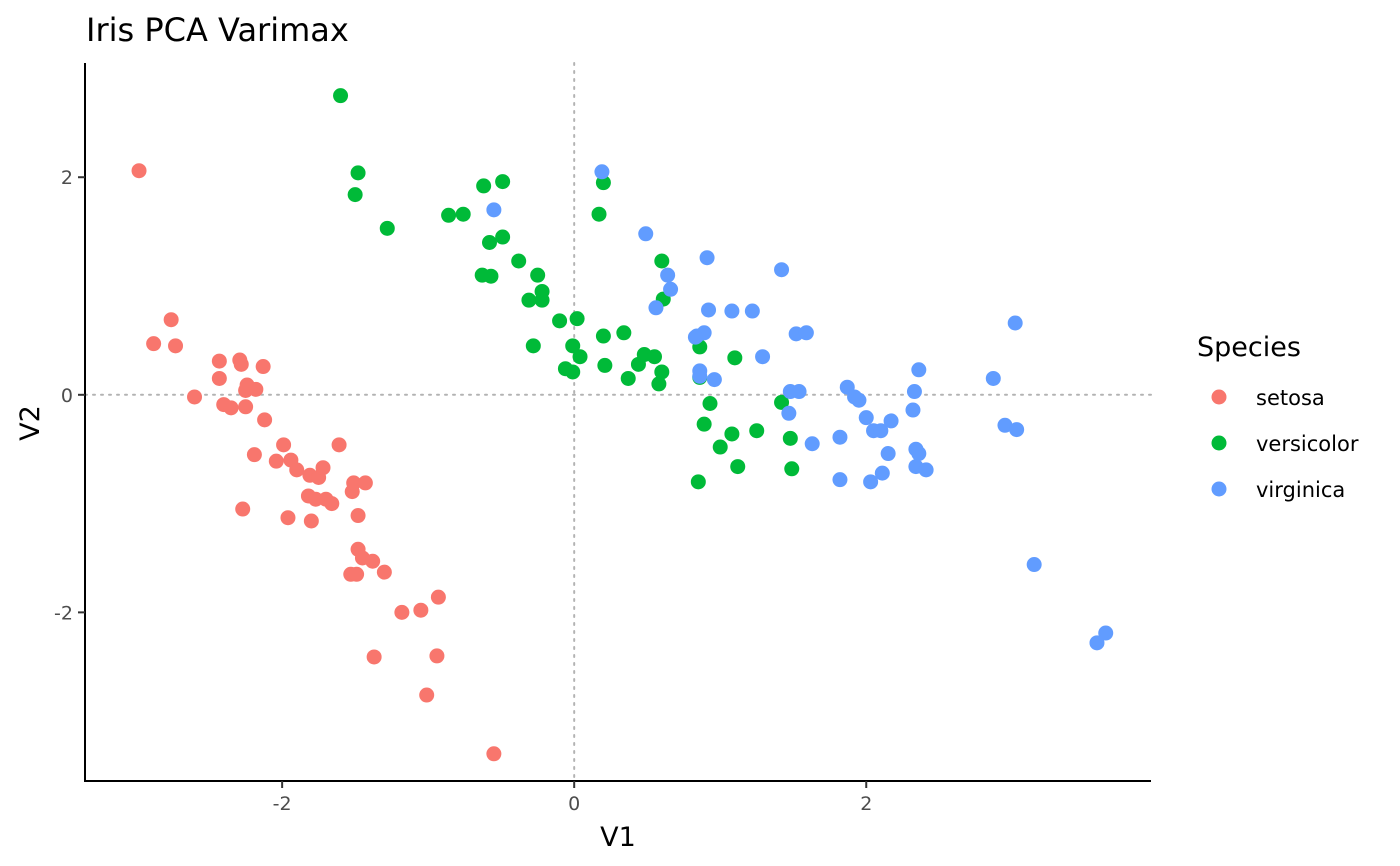  I want to click on y-axis-title: V2, so click(30, 423).